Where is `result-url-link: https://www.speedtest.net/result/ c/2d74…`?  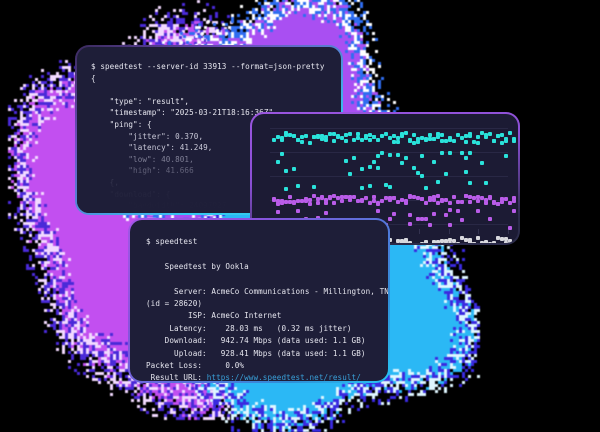 result-url-link: https://www.speedtest.net/result/ c/2d74… is located at coordinates (283, 377).